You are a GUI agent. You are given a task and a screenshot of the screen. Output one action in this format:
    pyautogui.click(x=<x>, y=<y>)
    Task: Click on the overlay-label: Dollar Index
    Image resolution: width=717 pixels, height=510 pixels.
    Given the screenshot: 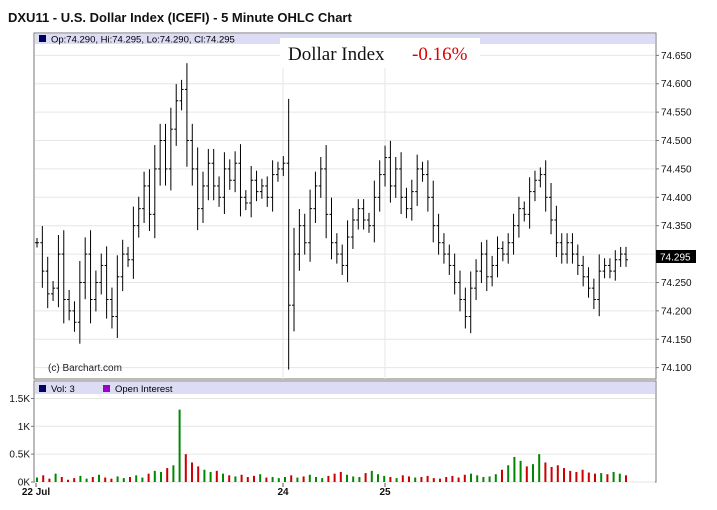 What is the action you would take?
    pyautogui.click(x=336, y=54)
    